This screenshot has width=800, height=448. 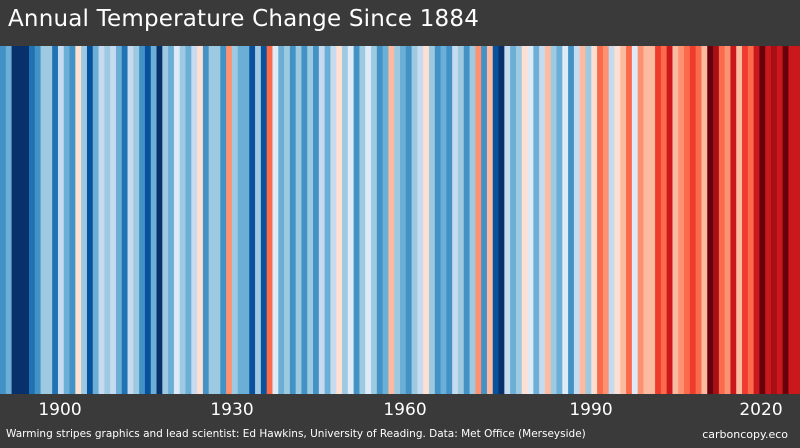 What do you see at coordinates (405, 410) in the screenshot?
I see `x-tick-label: 1960` at bounding box center [405, 410].